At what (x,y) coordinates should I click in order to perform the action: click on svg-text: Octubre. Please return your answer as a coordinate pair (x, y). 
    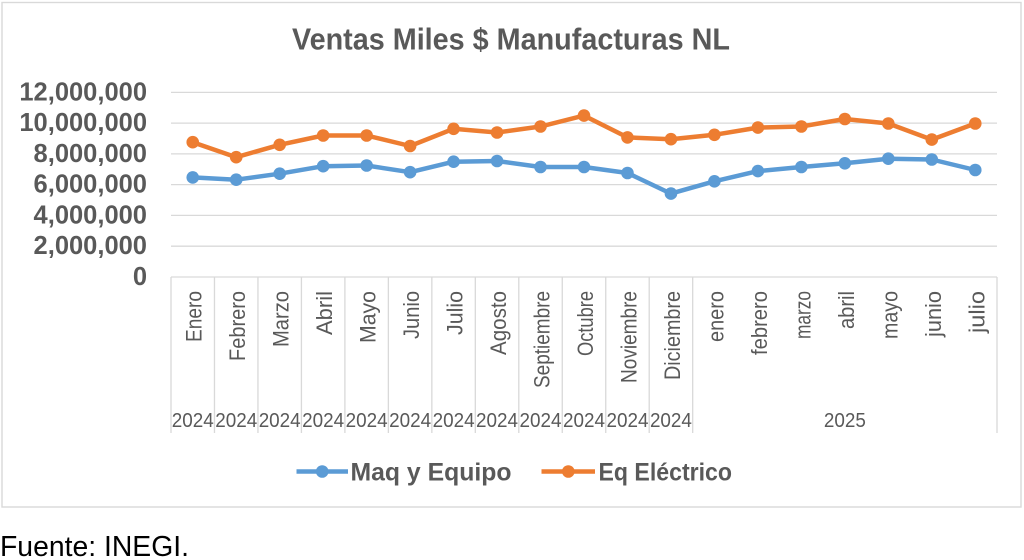
    Looking at the image, I should click on (585, 323).